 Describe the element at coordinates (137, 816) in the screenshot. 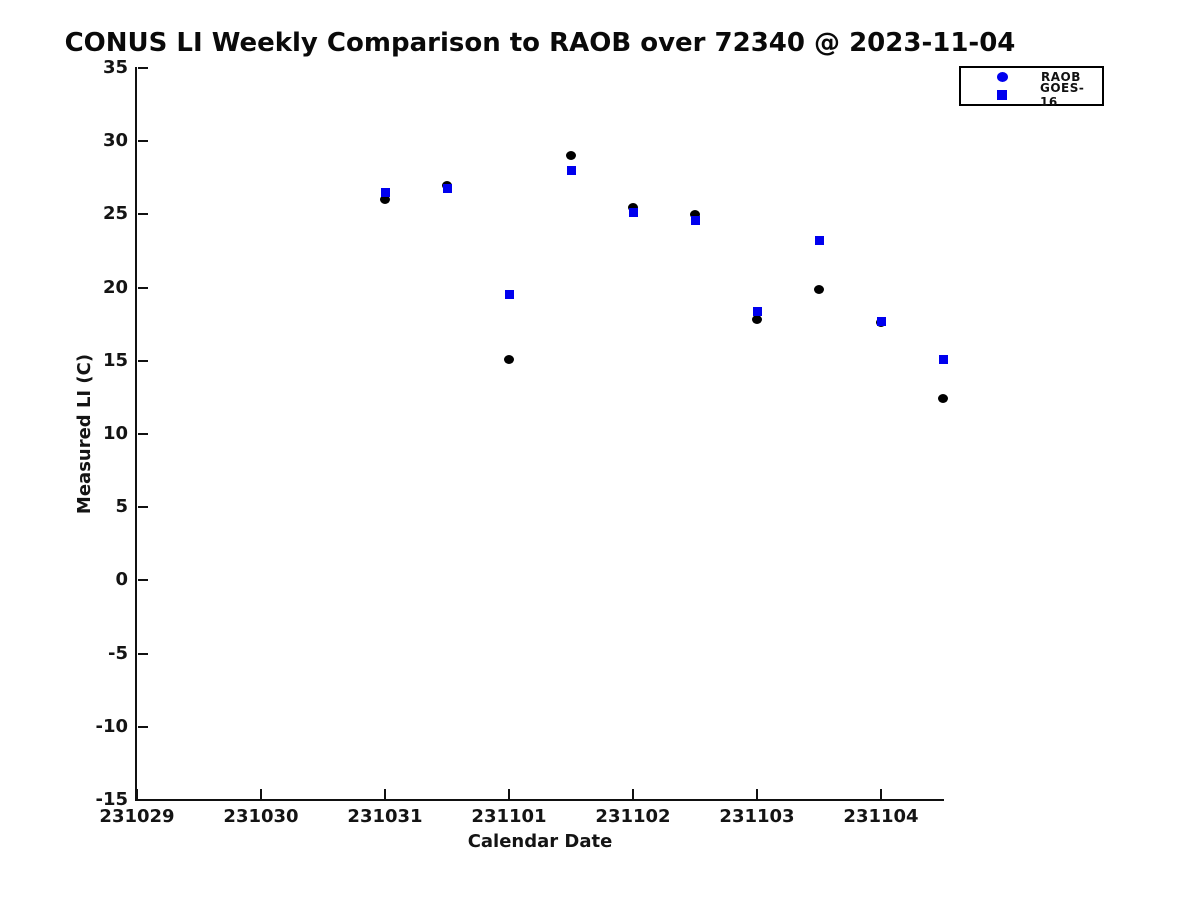

I see `x-tick-label: 231029` at that location.